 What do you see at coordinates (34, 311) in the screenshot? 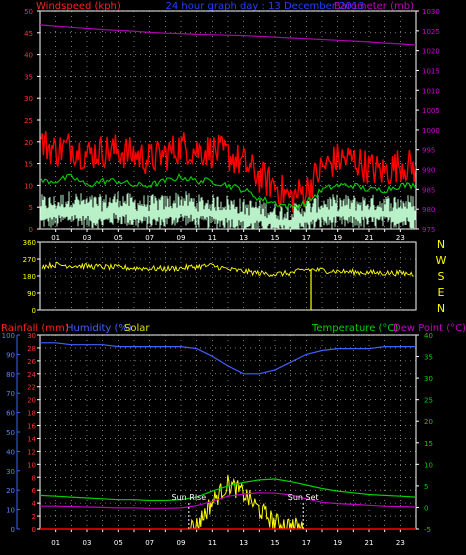
I see `direction-tick-label: 0` at bounding box center [34, 311].